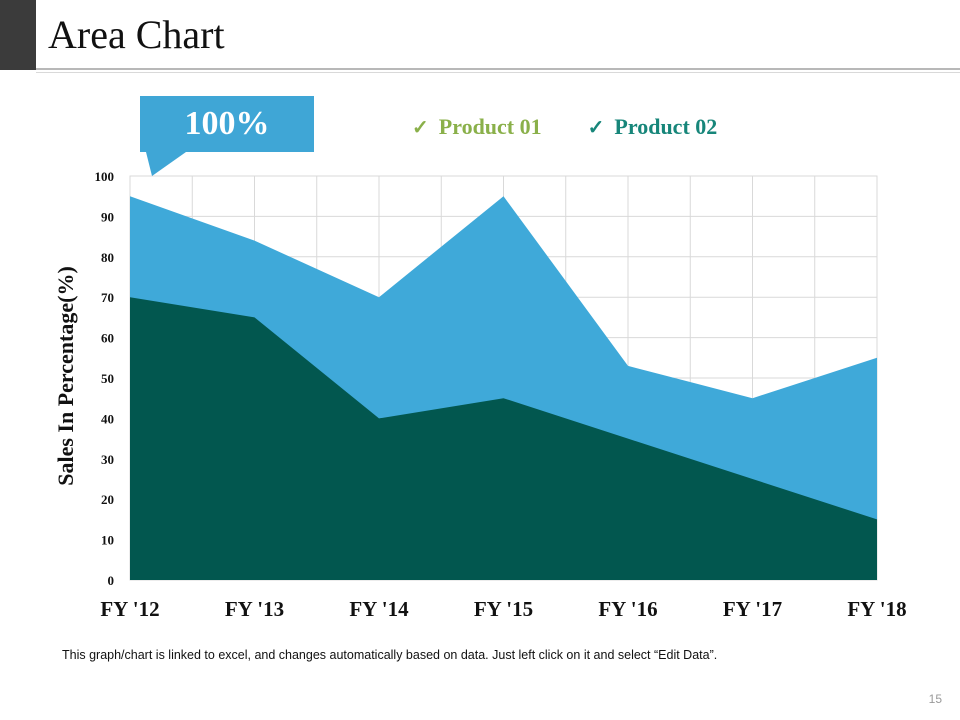 The image size is (960, 720). What do you see at coordinates (105, 176) in the screenshot?
I see `y-tick-label: 100` at bounding box center [105, 176].